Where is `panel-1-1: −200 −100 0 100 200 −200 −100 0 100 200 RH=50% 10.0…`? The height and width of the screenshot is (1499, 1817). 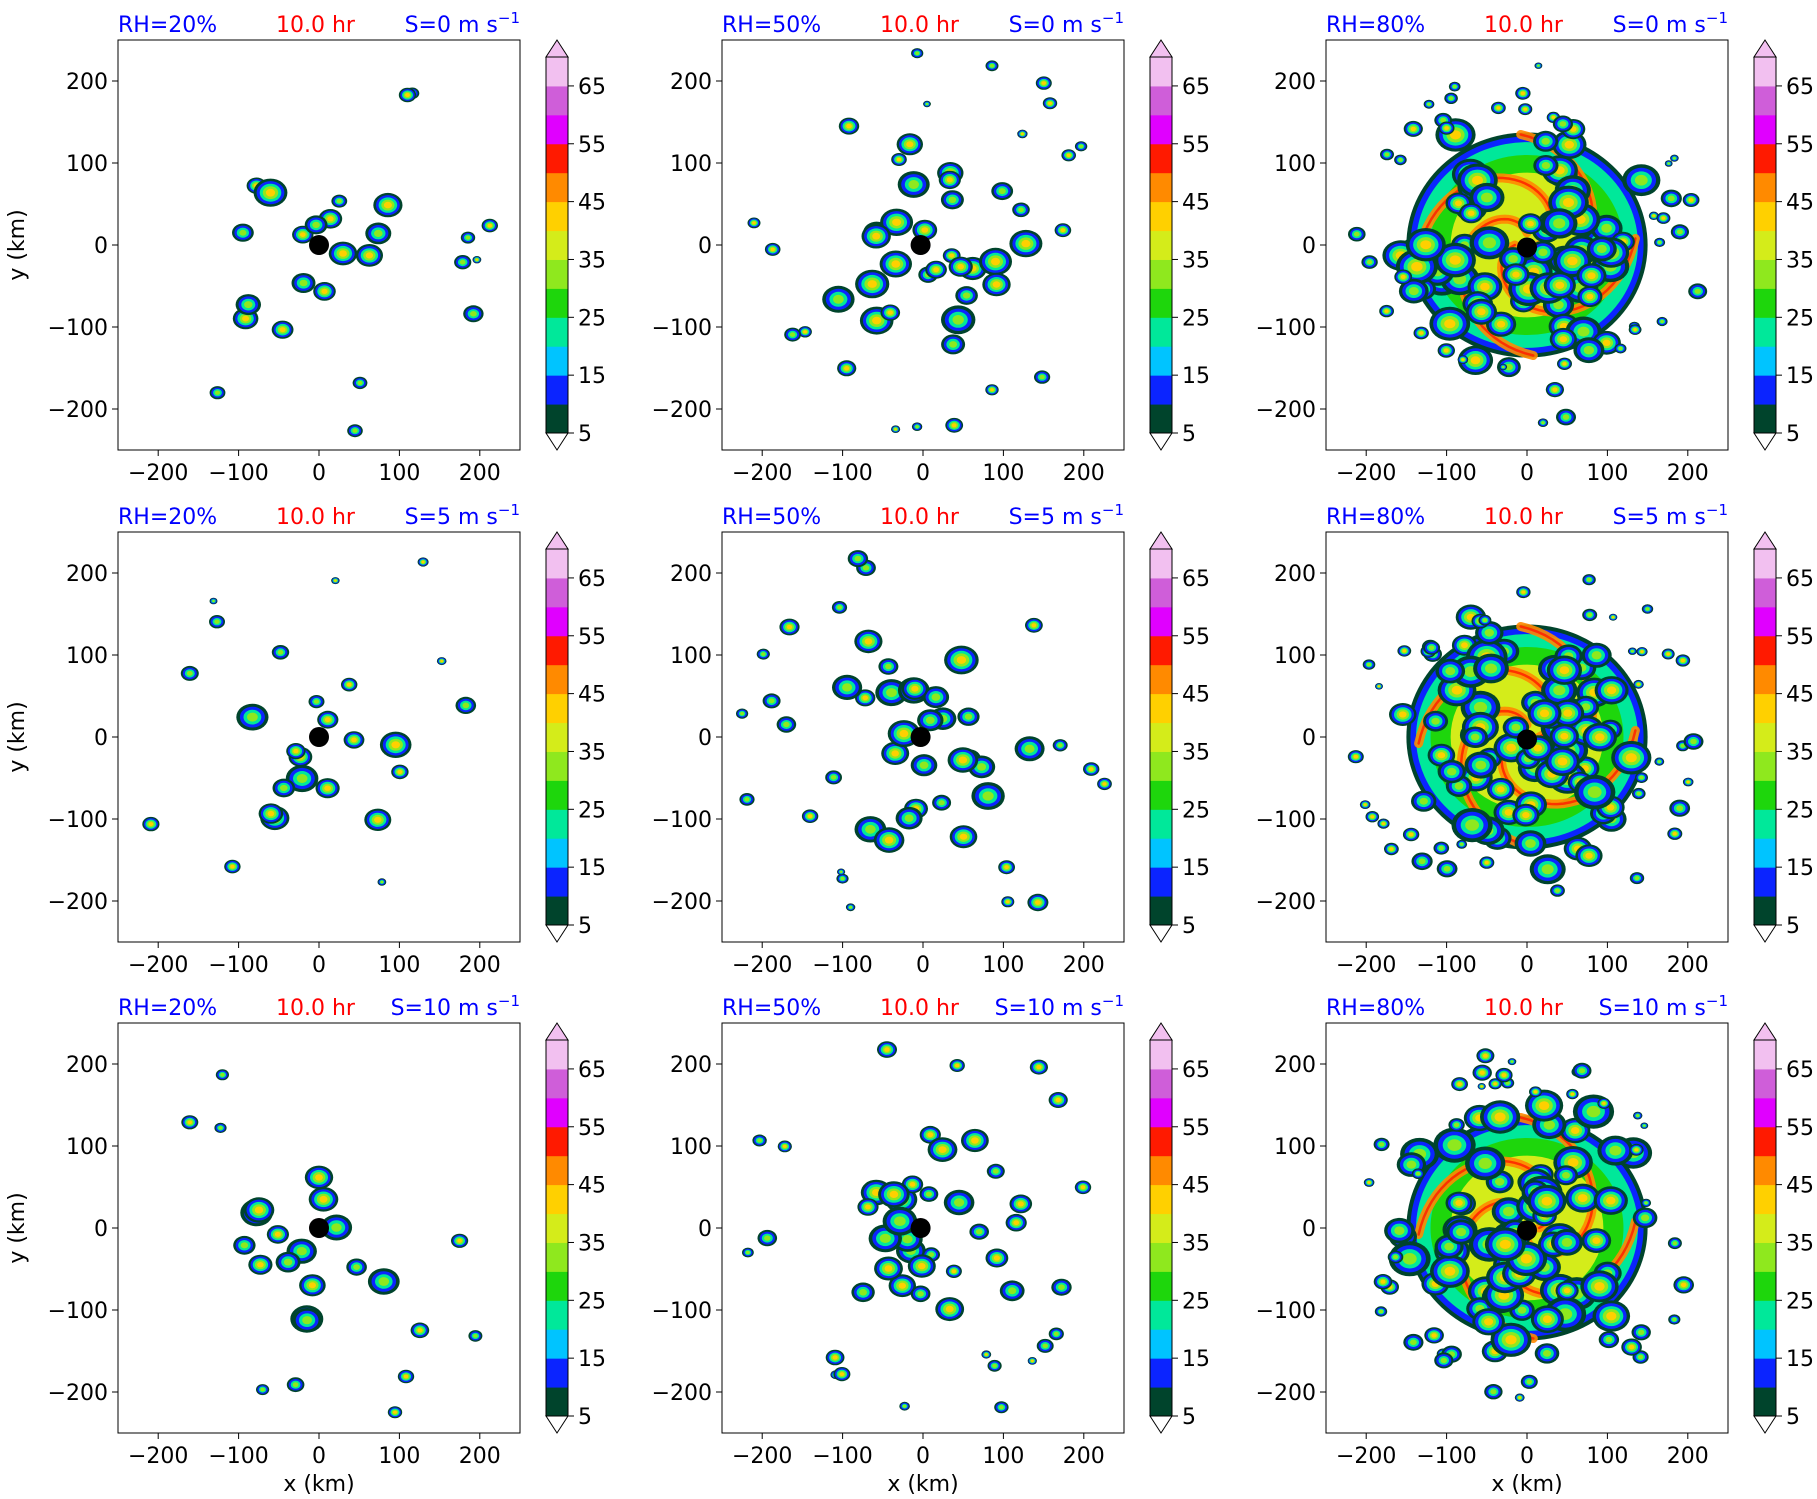
panel-1-1: −200 −100 0 100 200 −200 −100 0 100 200 RH=50% 10.0… is located at coordinates (931, 739).